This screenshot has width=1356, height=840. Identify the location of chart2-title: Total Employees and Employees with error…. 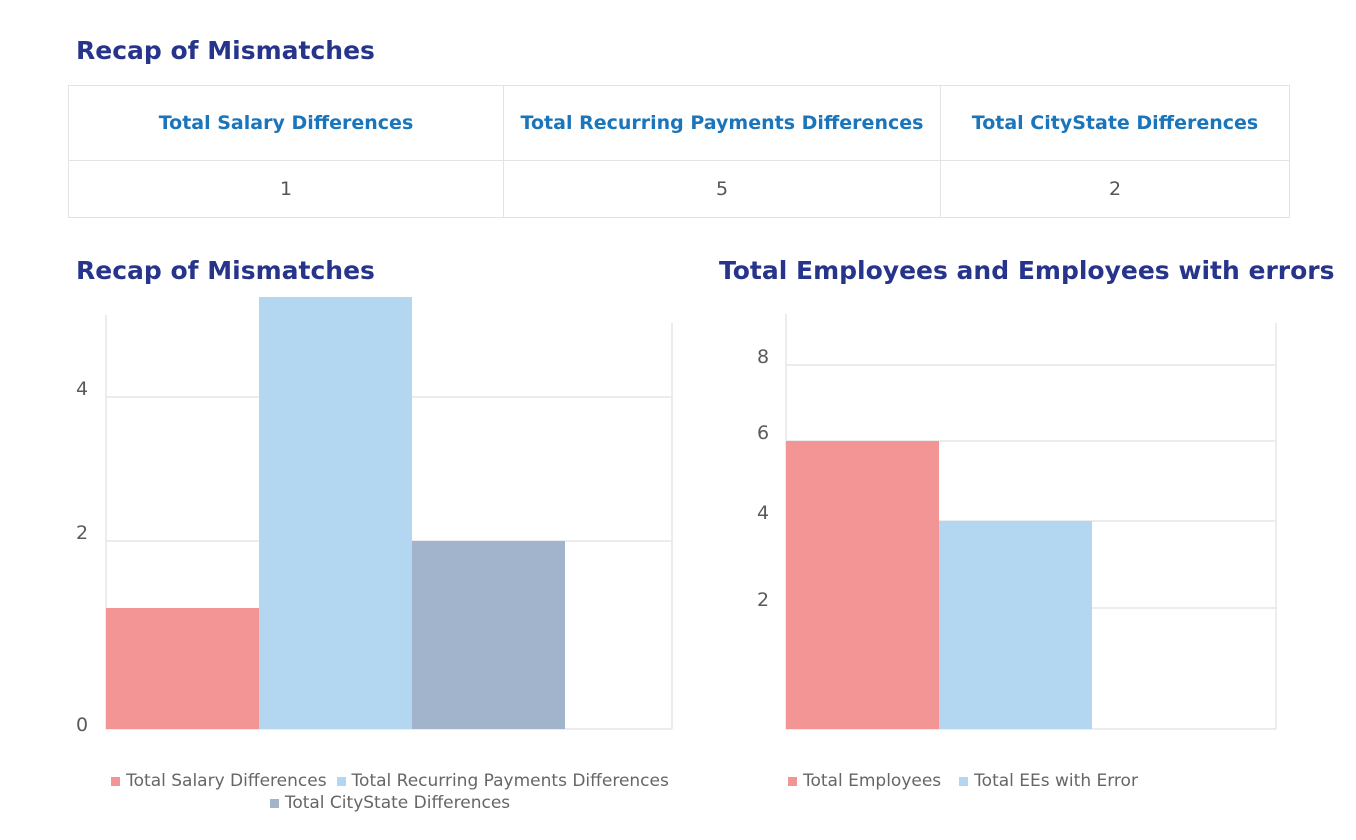
(1027, 270).